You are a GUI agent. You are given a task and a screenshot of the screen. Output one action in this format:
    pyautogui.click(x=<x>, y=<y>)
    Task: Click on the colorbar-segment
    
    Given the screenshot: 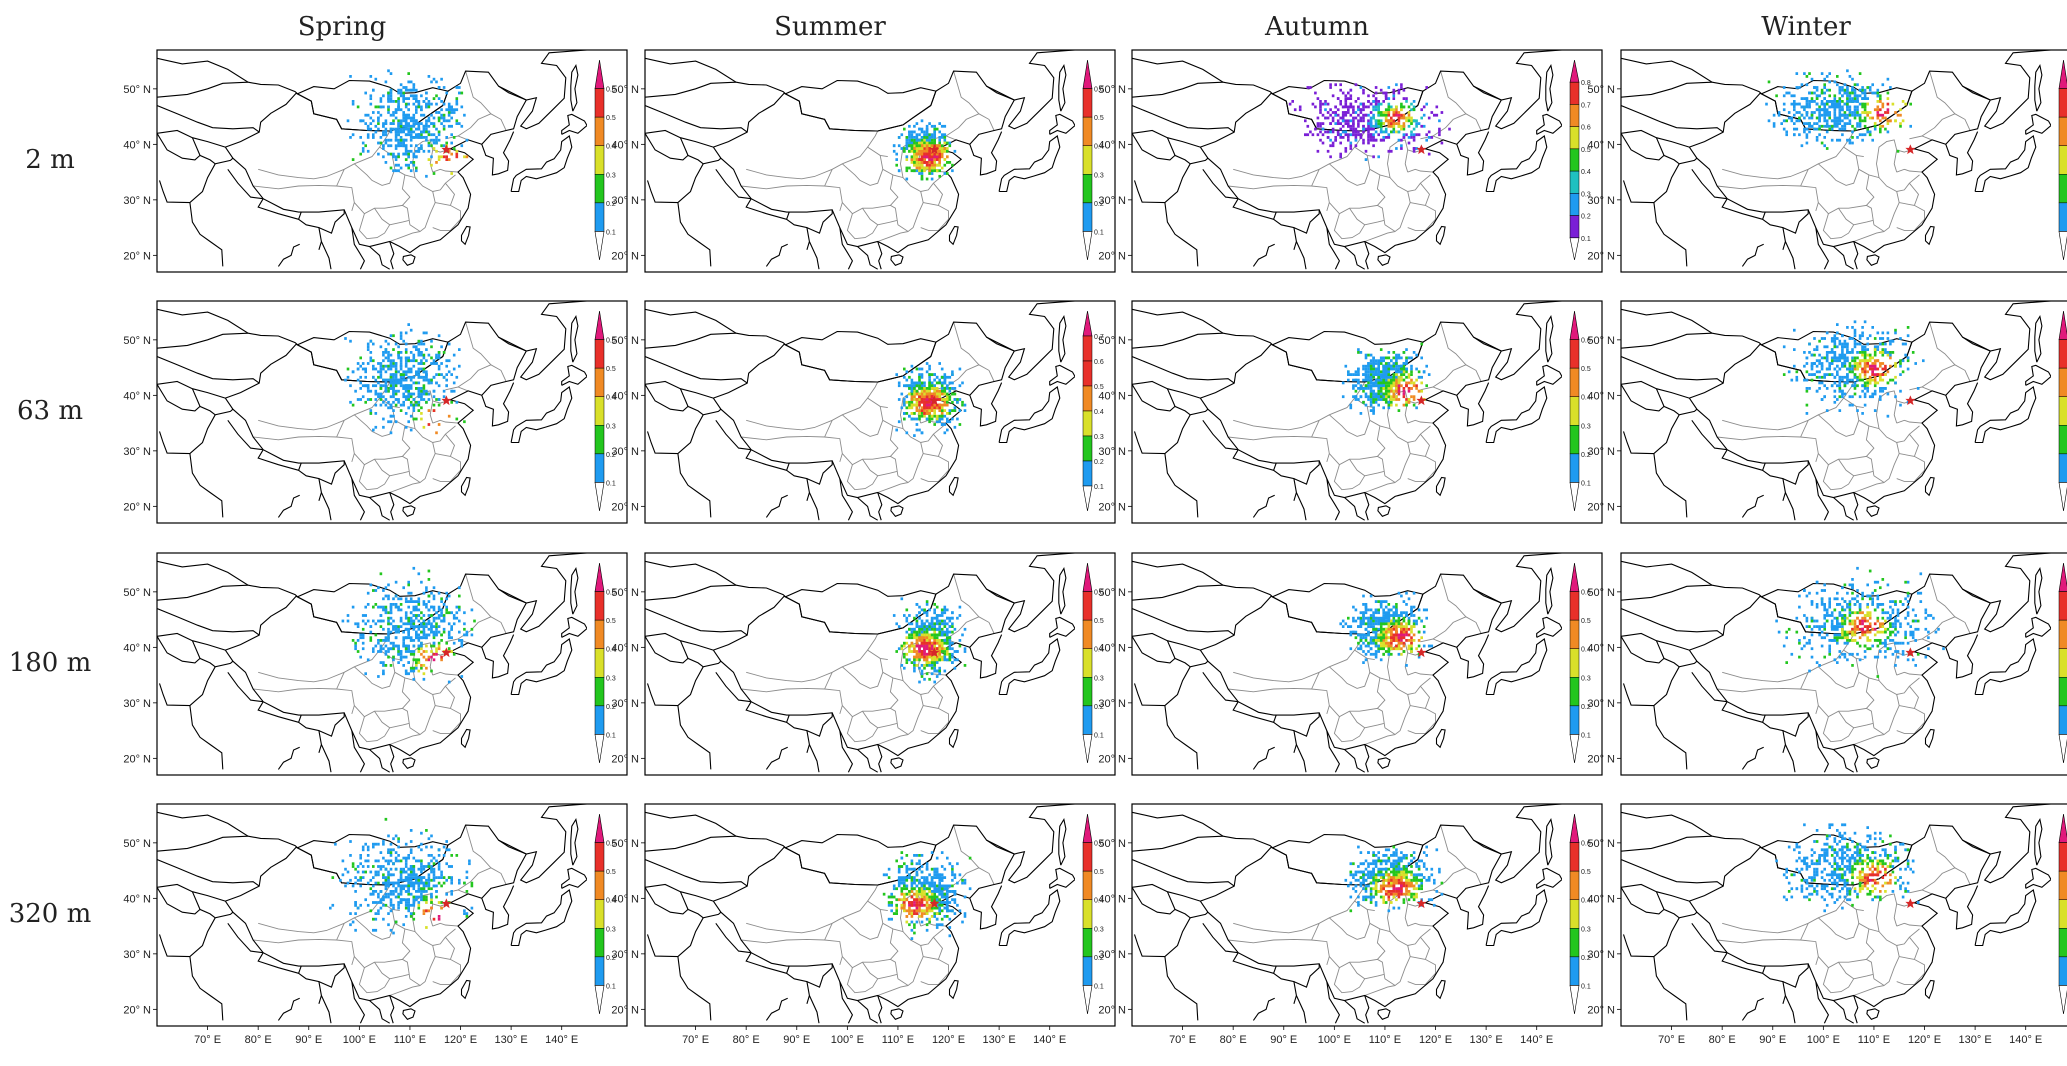 What is the action you would take?
    pyautogui.click(x=599, y=382)
    